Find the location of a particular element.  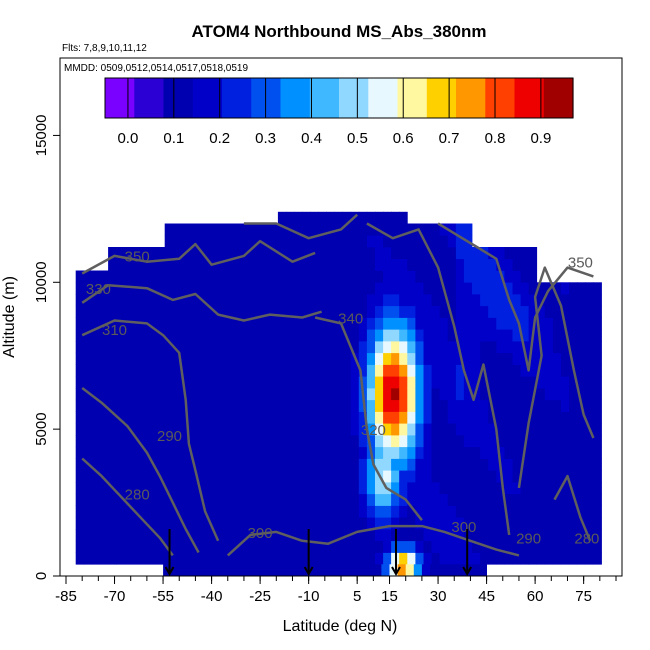

x-tick-label: 15 is located at coordinates (389, 596).